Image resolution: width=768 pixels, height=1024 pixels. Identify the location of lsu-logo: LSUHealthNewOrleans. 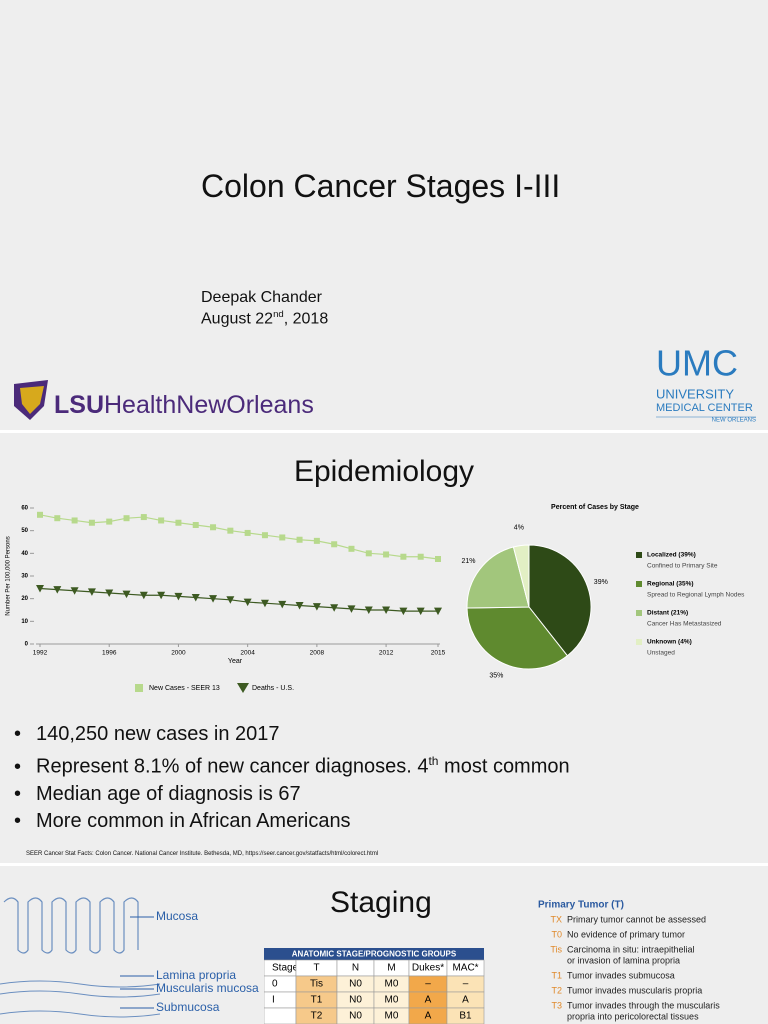
(164, 400).